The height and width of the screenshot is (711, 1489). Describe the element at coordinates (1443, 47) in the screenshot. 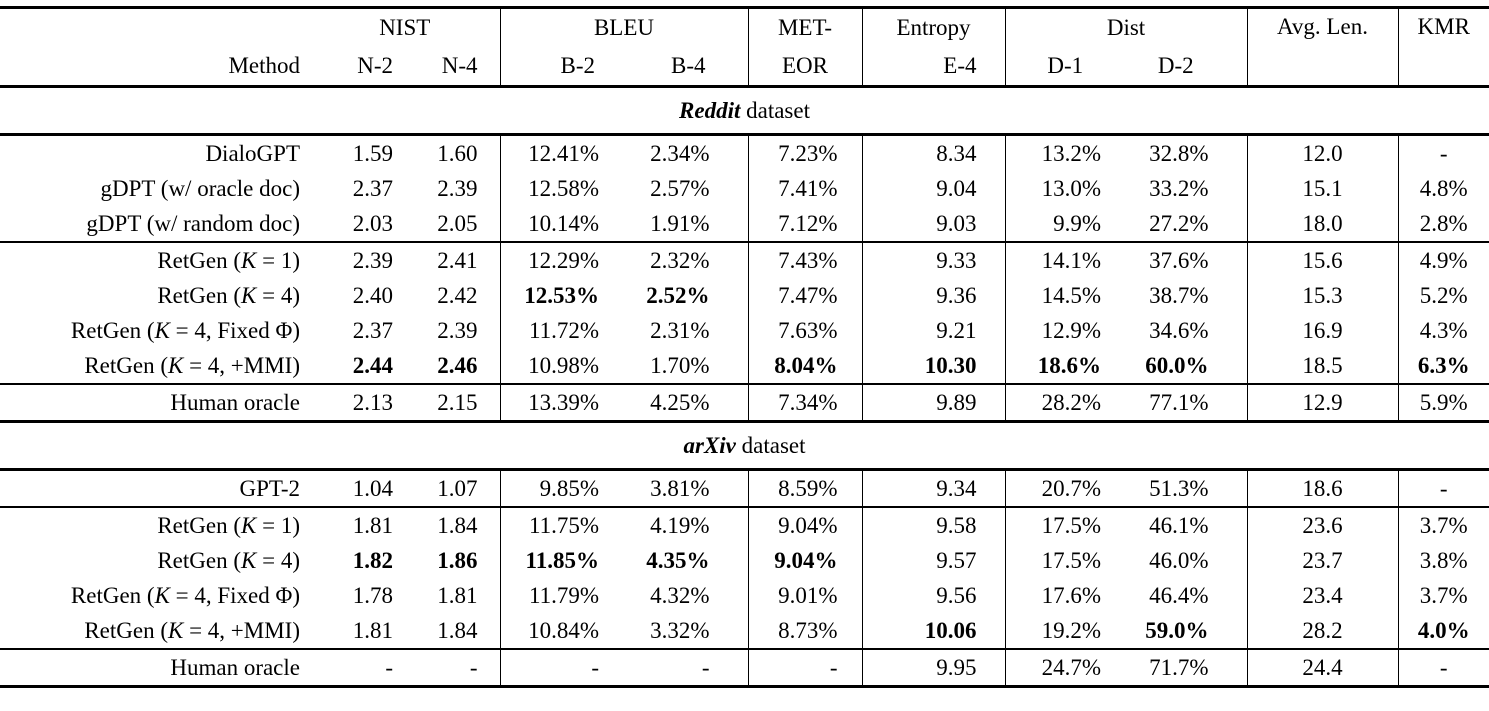

I see `header-kmr: KMR` at that location.